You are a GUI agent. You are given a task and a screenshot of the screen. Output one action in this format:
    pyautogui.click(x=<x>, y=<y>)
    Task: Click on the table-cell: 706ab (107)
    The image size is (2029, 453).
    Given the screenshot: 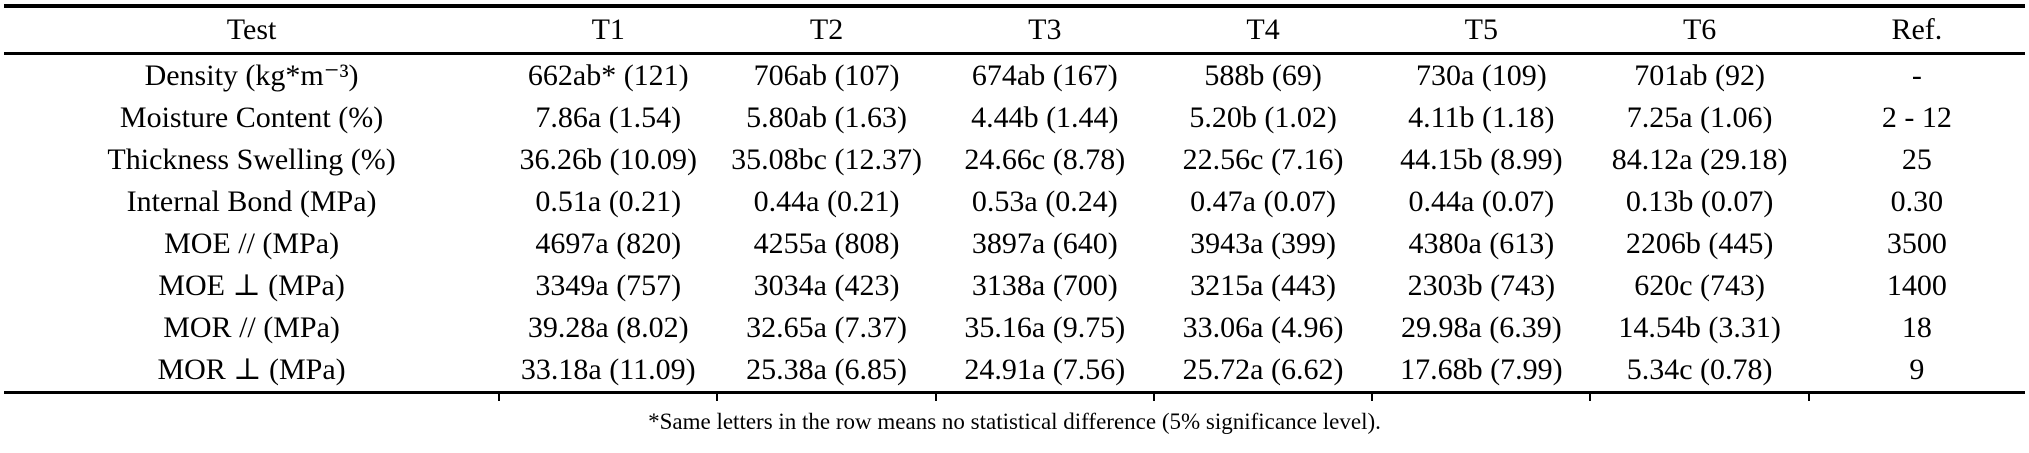 What is the action you would take?
    pyautogui.click(x=826, y=75)
    